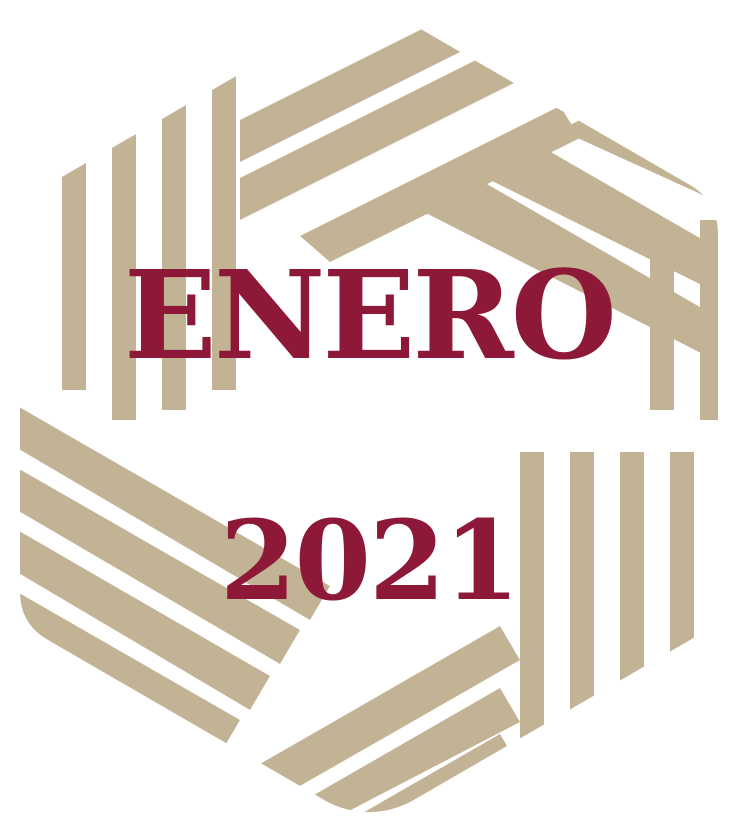  What do you see at coordinates (370, 315) in the screenshot?
I see `month-title: ENERO` at bounding box center [370, 315].